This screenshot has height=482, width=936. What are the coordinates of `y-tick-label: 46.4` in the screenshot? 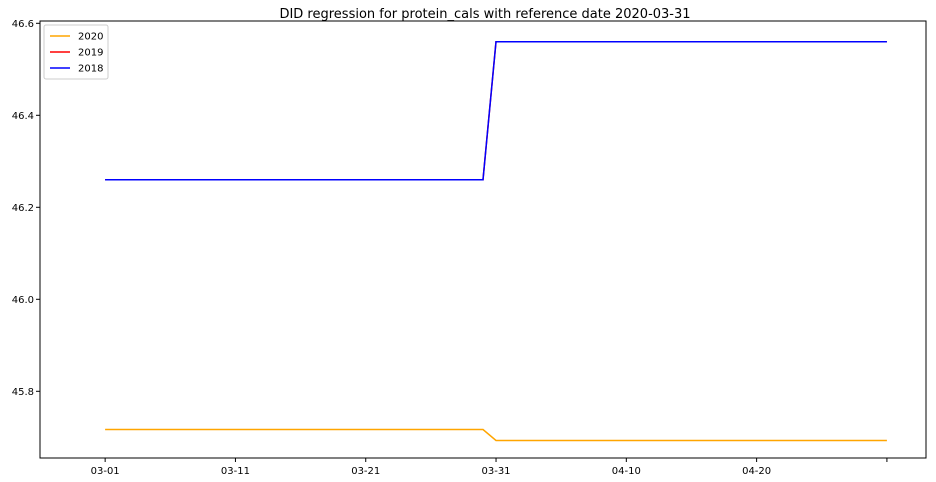 It's located at (23, 116).